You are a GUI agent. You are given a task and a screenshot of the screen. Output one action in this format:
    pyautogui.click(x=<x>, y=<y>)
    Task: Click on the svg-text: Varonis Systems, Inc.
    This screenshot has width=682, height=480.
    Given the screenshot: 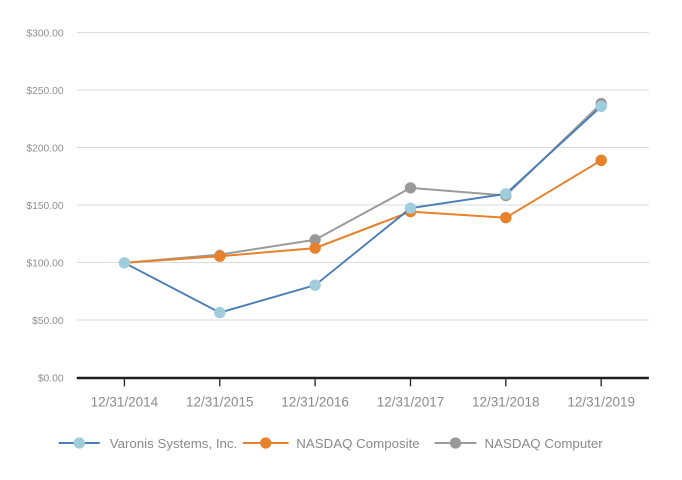 What is the action you would take?
    pyautogui.click(x=174, y=443)
    